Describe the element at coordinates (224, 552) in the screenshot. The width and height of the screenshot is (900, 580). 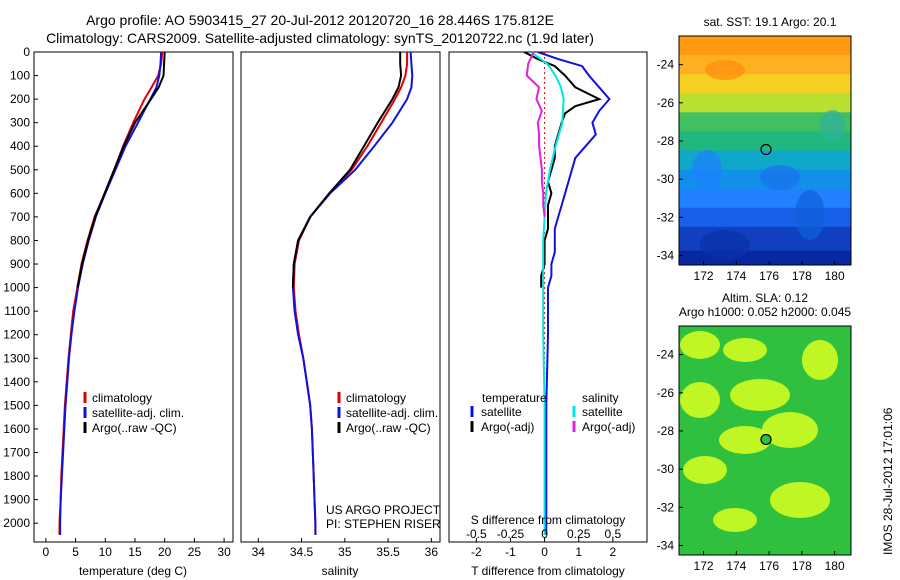
I see `temperature-x-tick-label: 30` at that location.